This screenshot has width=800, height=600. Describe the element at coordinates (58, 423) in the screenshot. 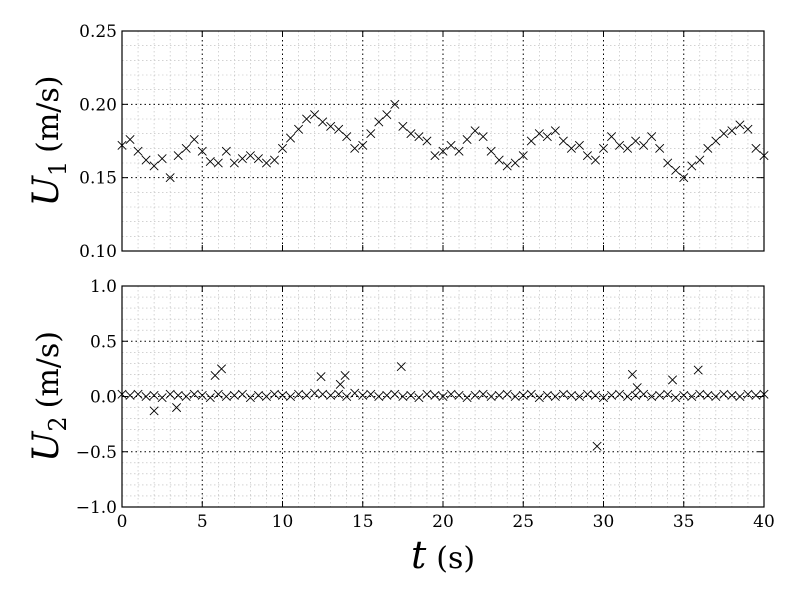

I see `bottom-ylabel-subscript: 2` at that location.